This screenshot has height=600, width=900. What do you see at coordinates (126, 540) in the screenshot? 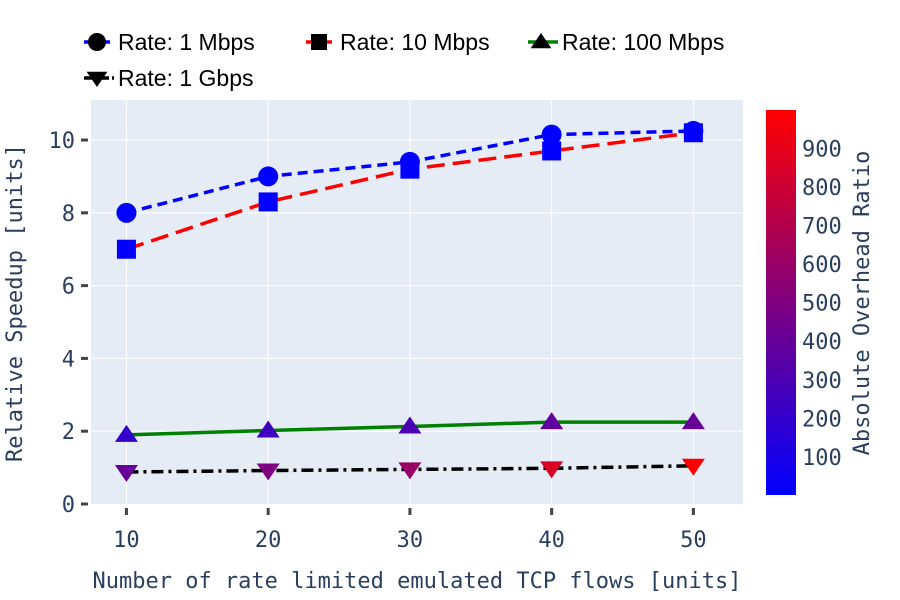
I see `x-tick-label: 10` at bounding box center [126, 540].